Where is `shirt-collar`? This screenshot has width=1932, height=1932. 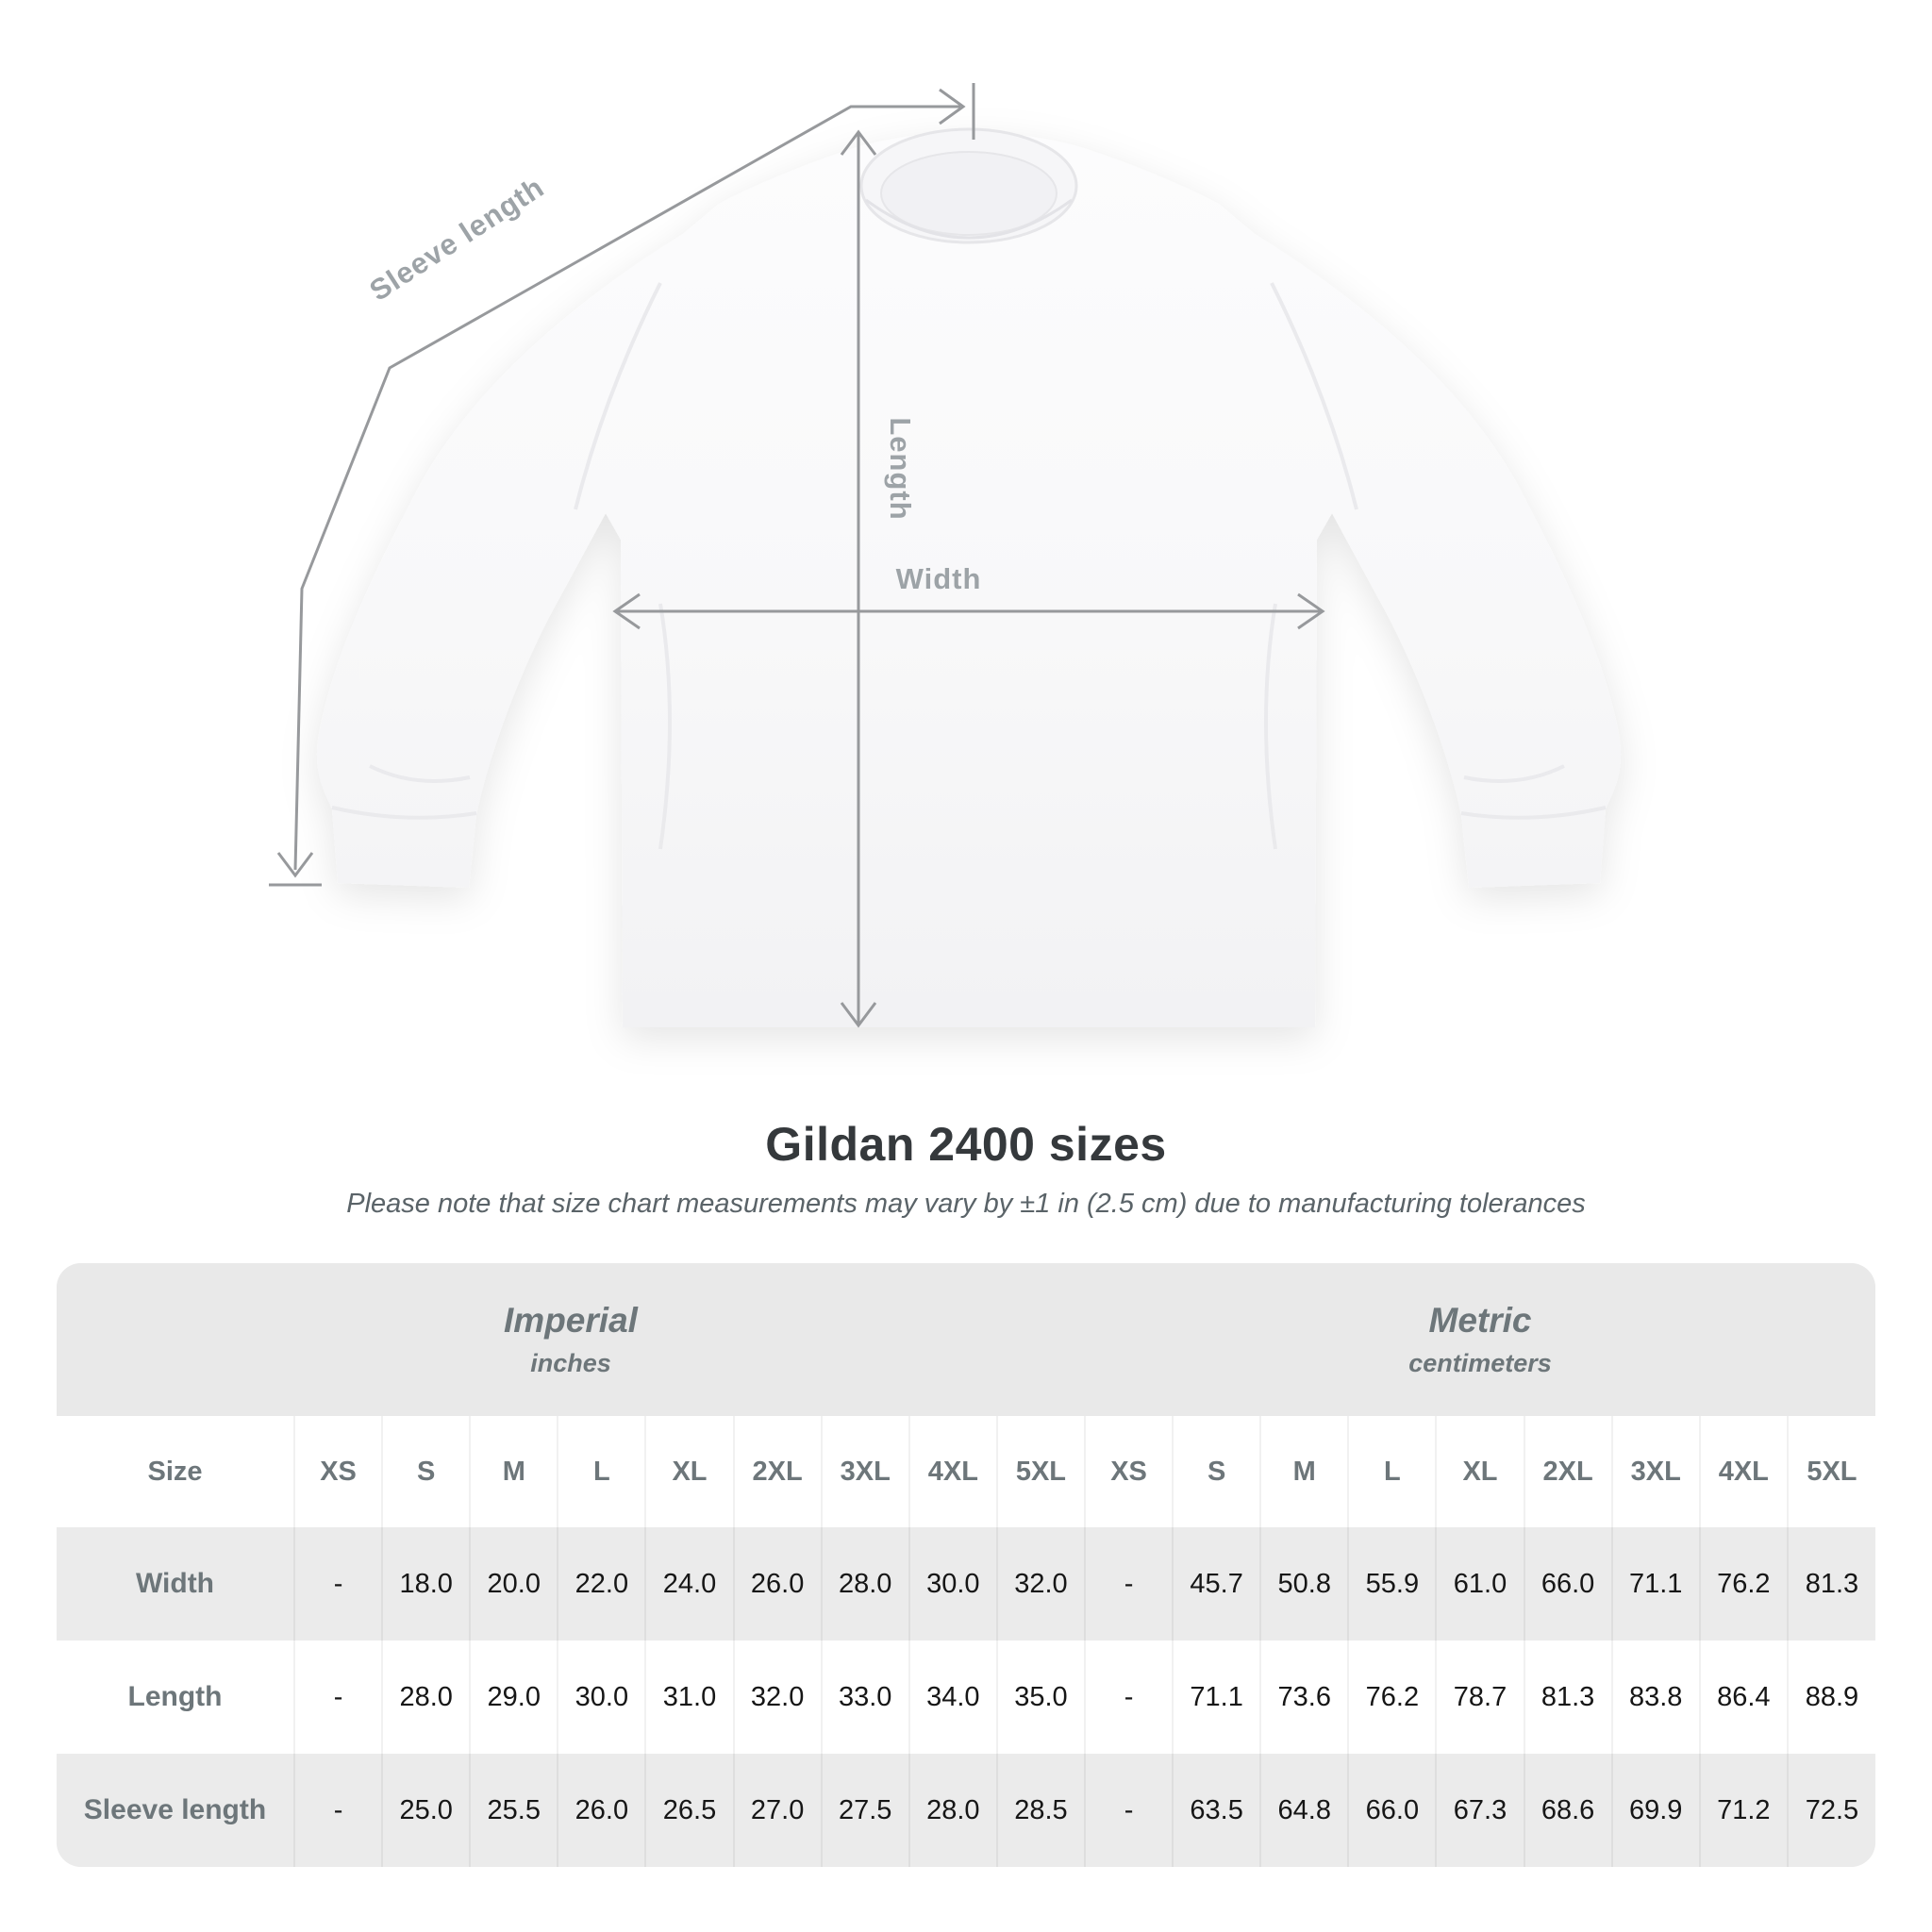
shirt-collar is located at coordinates (969, 186).